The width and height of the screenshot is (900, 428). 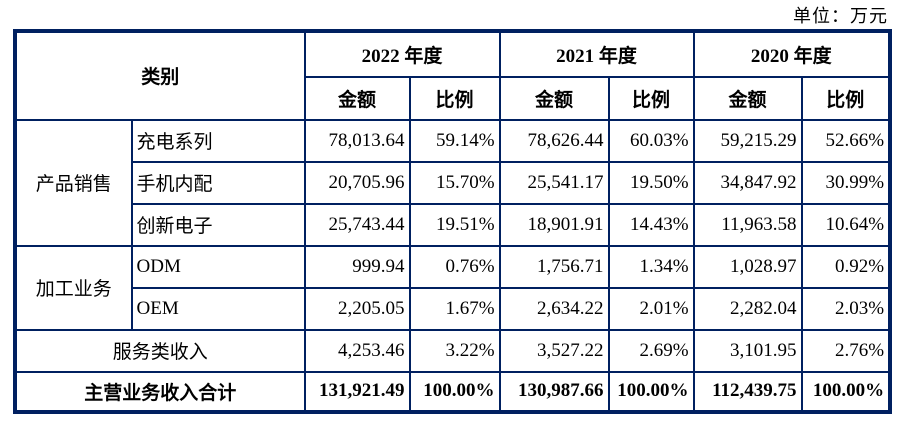 What do you see at coordinates (554, 224) in the screenshot?
I see `table-cell: 18,901.91` at bounding box center [554, 224].